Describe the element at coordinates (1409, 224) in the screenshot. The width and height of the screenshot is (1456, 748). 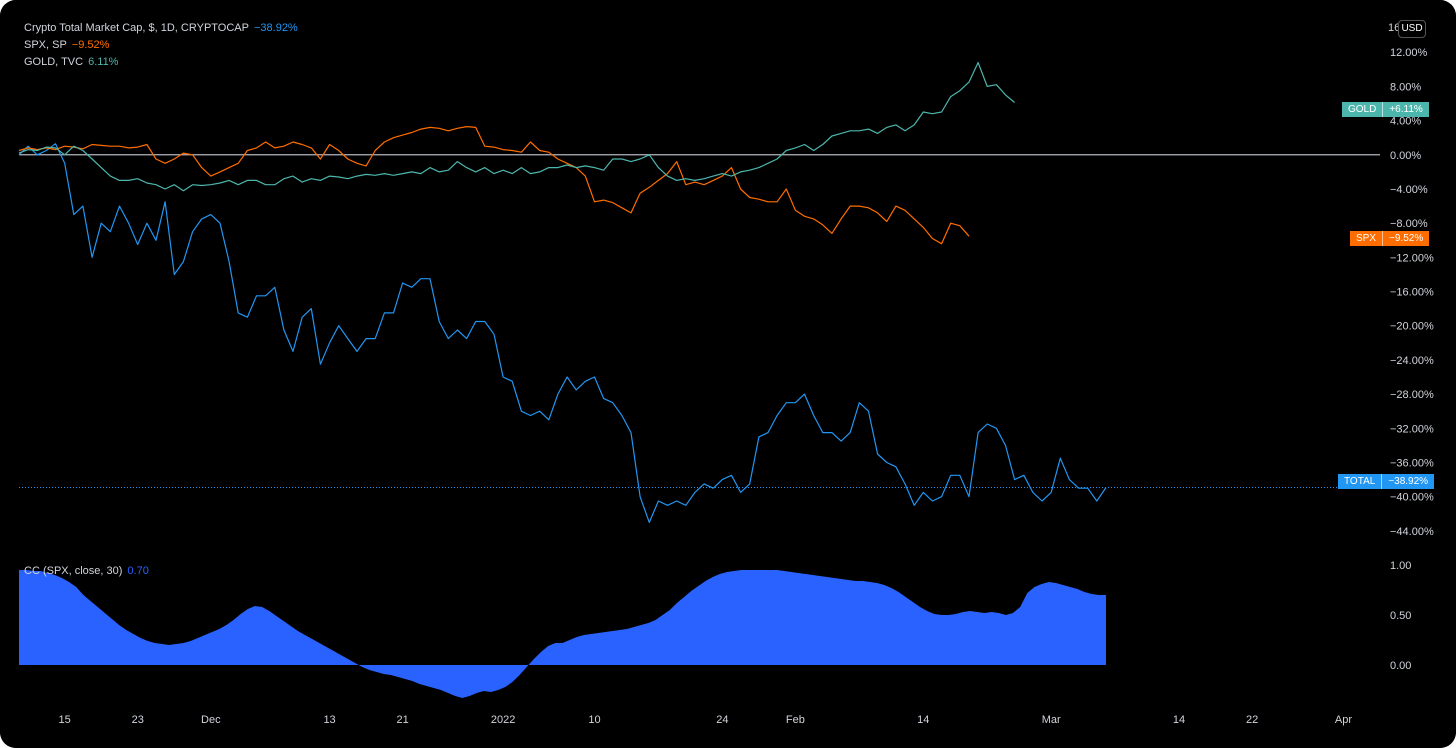
I see `y-tick-label: −8.00%` at that location.